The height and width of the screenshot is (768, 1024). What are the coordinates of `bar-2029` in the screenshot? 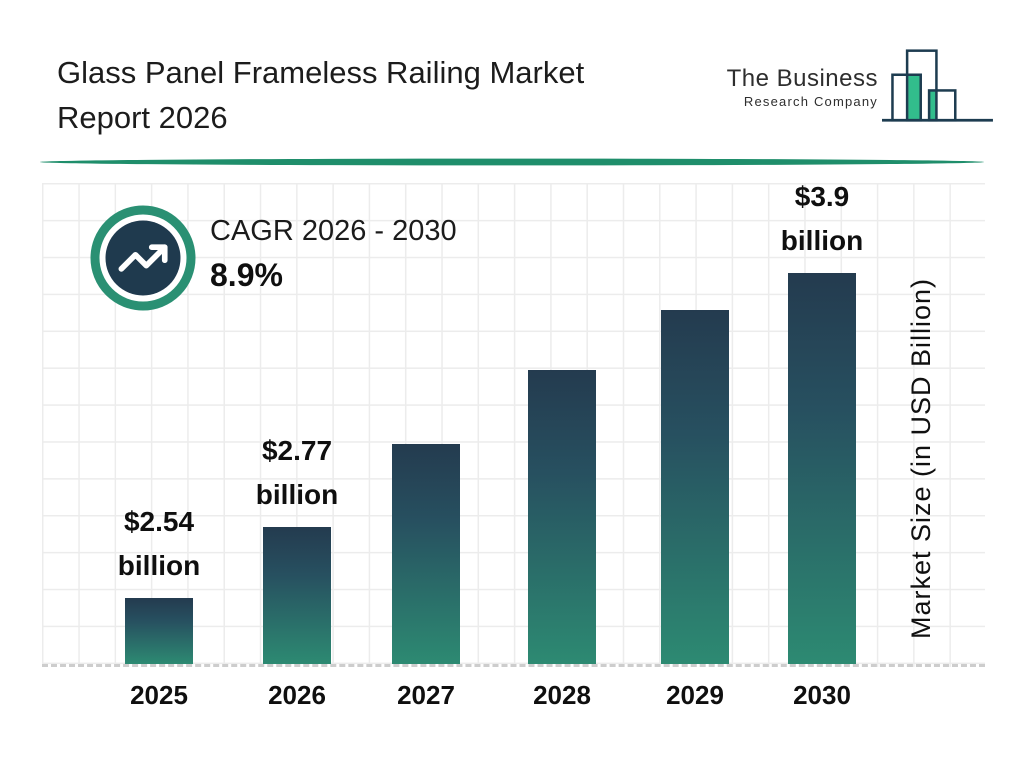 It's located at (695, 487).